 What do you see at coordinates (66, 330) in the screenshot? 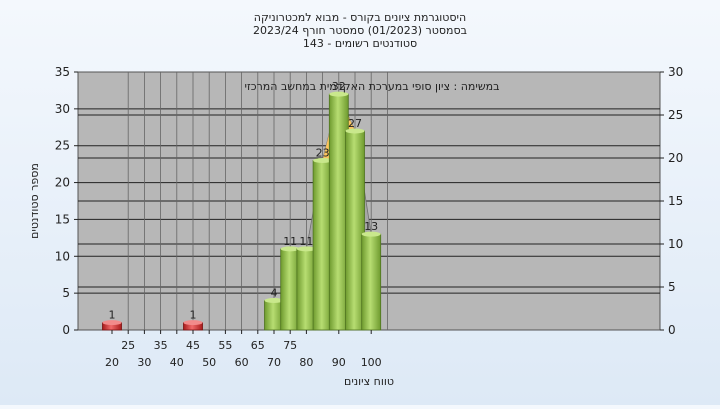
I see `y-tick-label: 0` at bounding box center [66, 330].